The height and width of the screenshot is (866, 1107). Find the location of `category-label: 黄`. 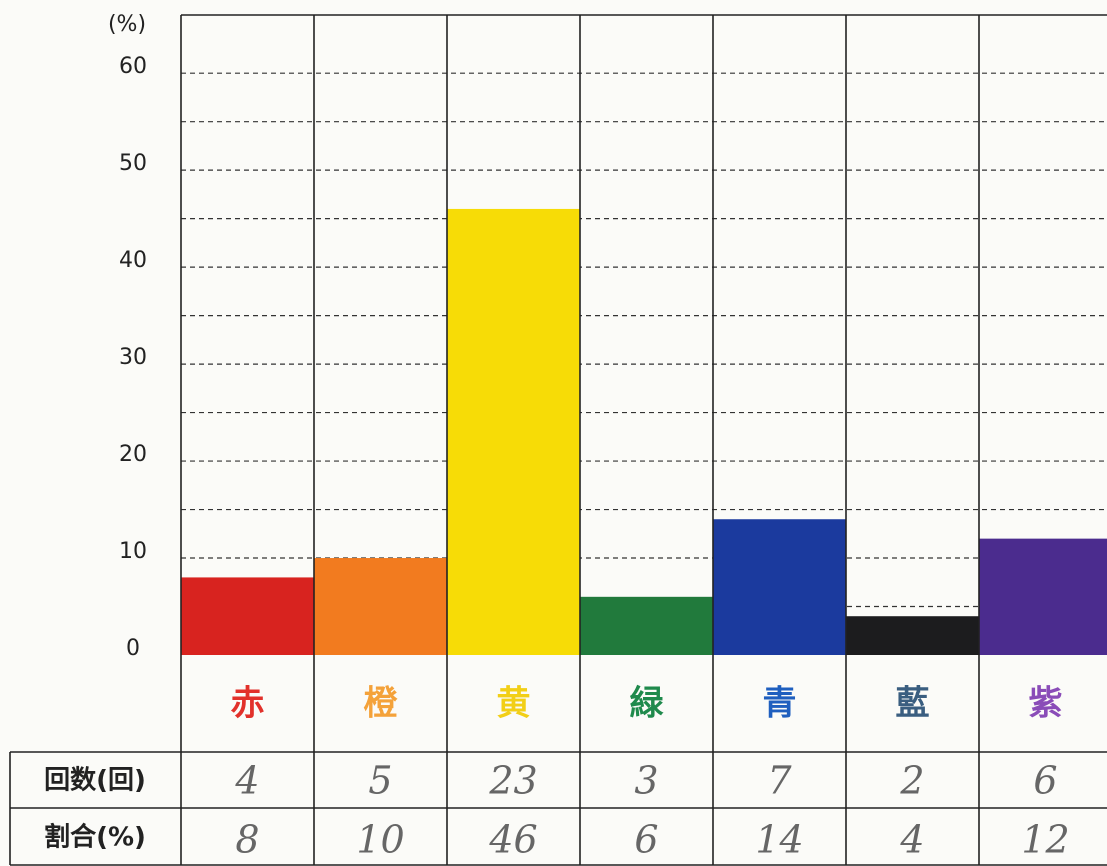

category-label: 黄 is located at coordinates (514, 704).